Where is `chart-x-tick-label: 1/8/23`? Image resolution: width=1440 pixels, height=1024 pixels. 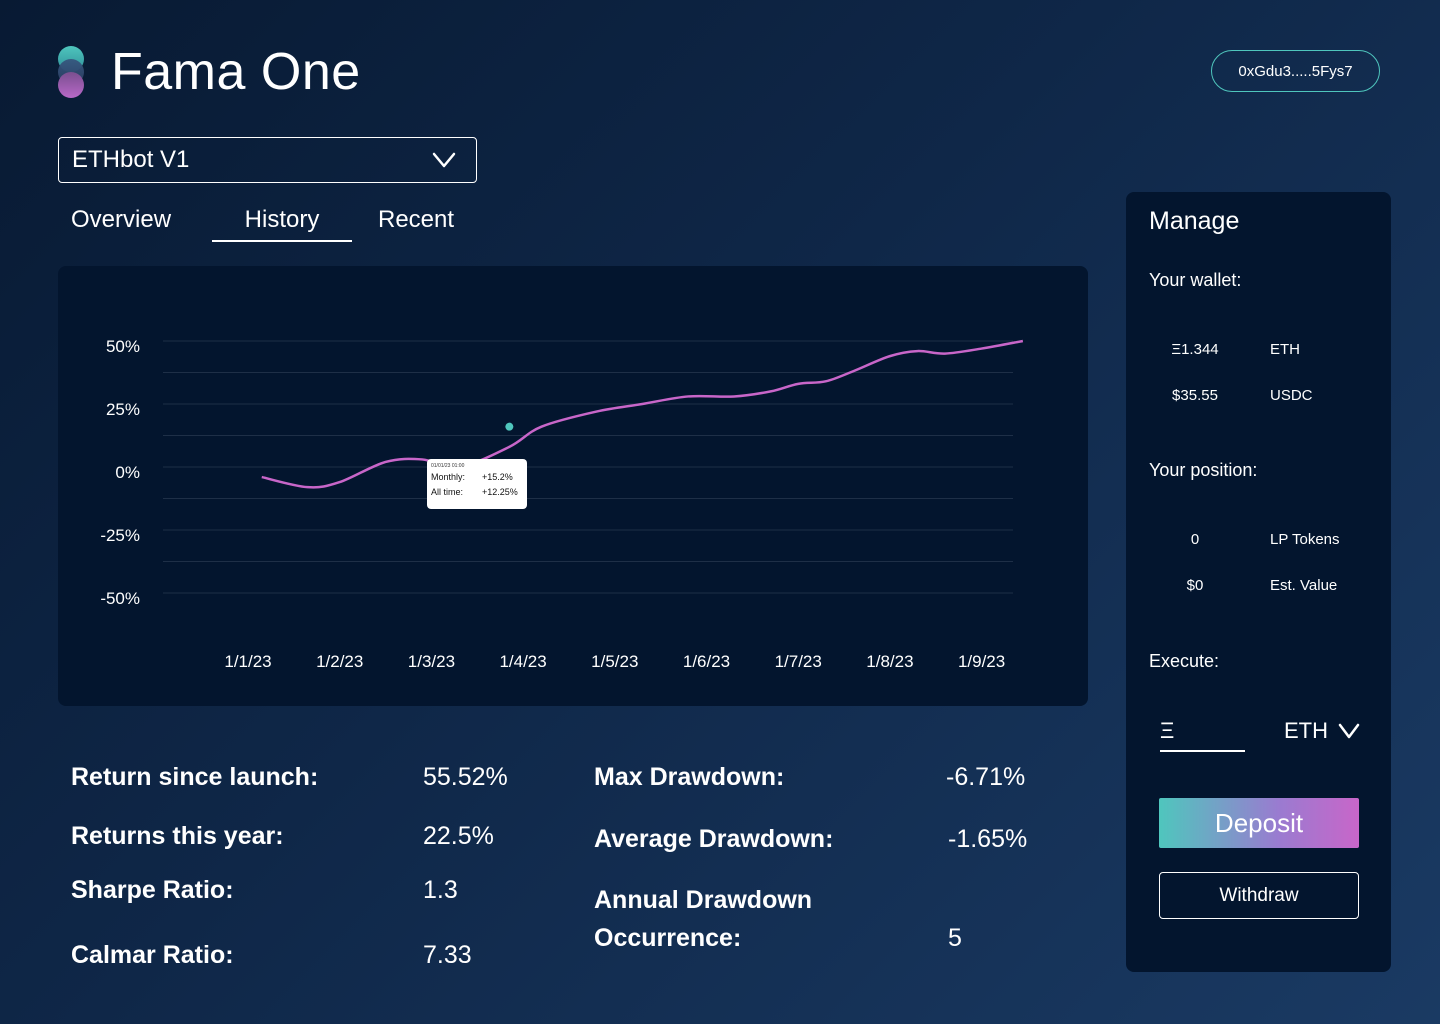 chart-x-tick-label: 1/8/23 is located at coordinates (889, 661).